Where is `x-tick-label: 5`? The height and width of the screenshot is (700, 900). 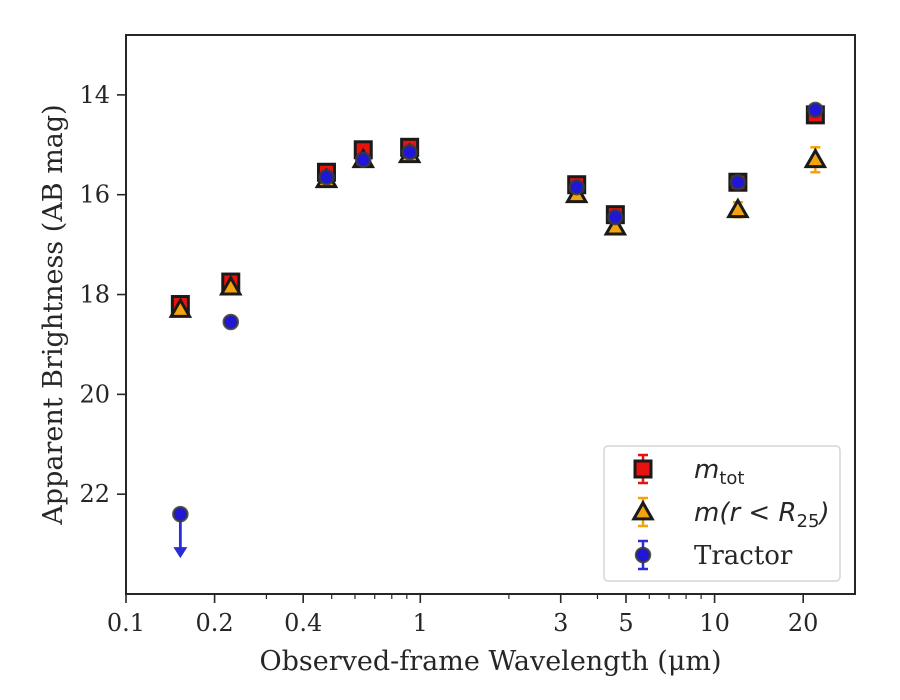 x-tick-label: 5 is located at coordinates (625, 623).